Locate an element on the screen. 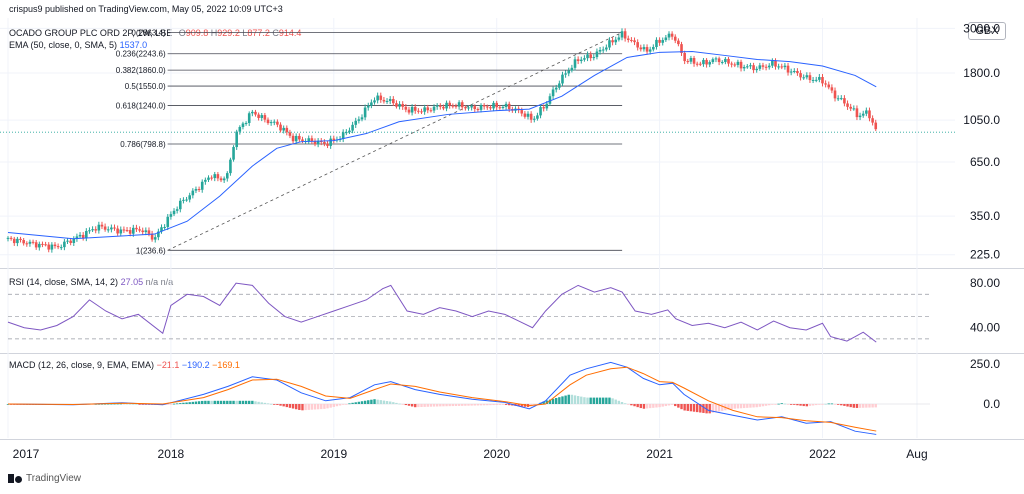  time-axis-tick: 2019 is located at coordinates (333, 454).